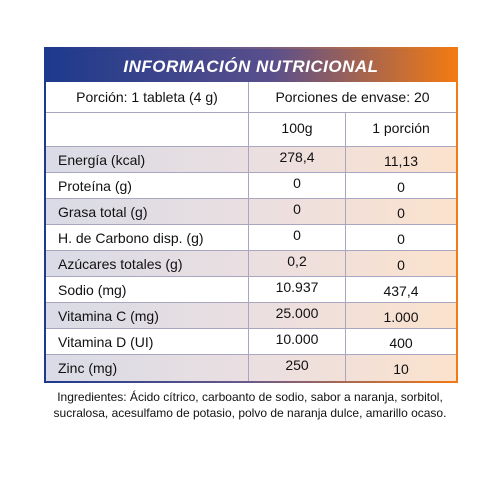  Describe the element at coordinates (296, 263) in the screenshot. I see `value-100g: 0,2` at that location.